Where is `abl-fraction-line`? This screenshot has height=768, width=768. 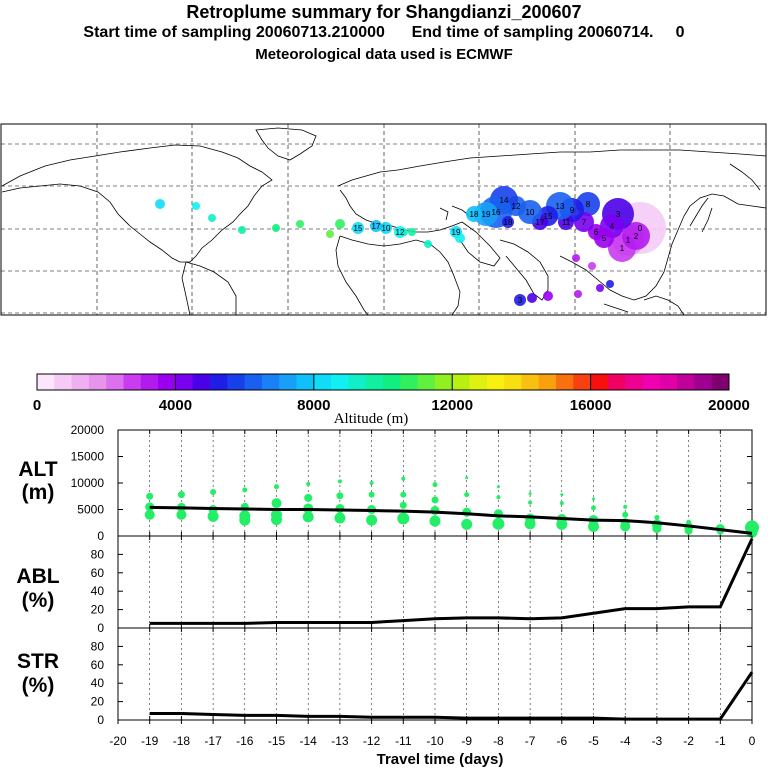
abl-fraction-line is located at coordinates (451, 581).